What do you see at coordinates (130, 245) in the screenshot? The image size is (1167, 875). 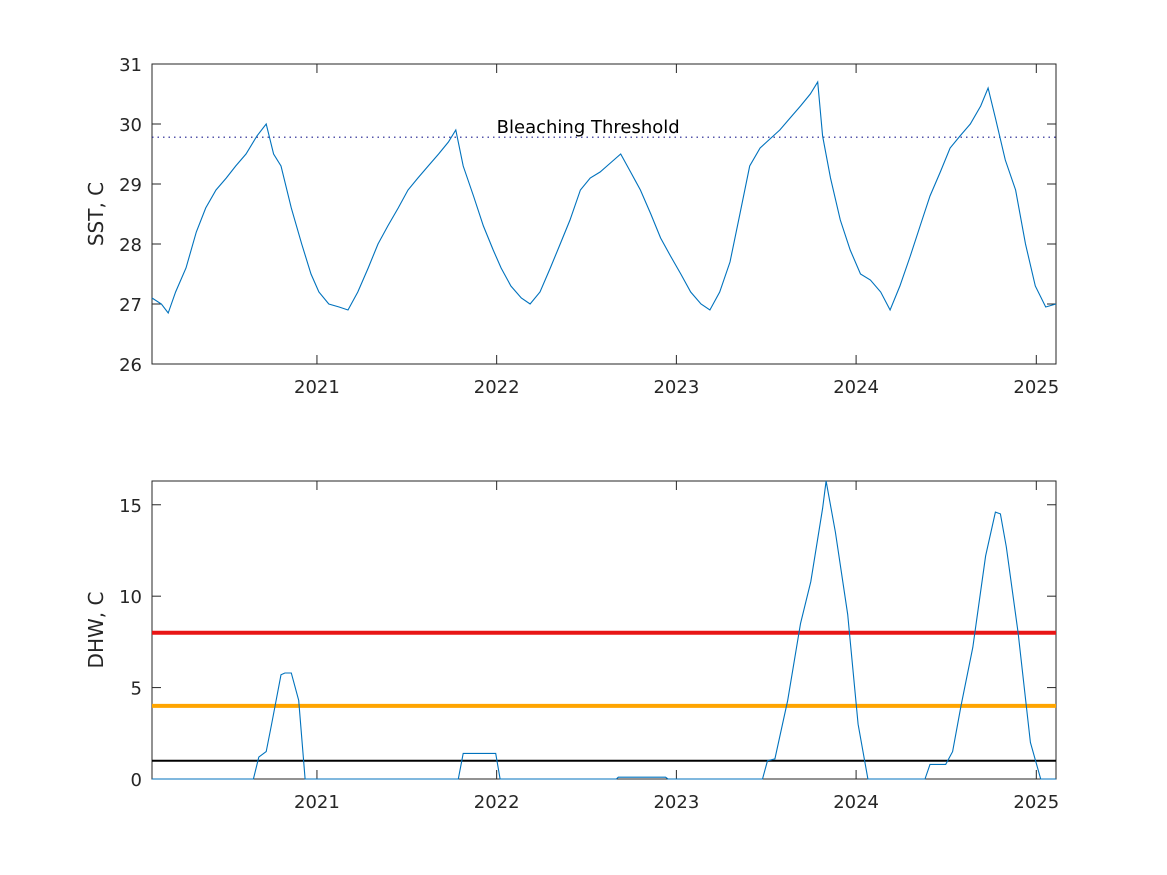 I see `y-tick-label: 28` at bounding box center [130, 245].